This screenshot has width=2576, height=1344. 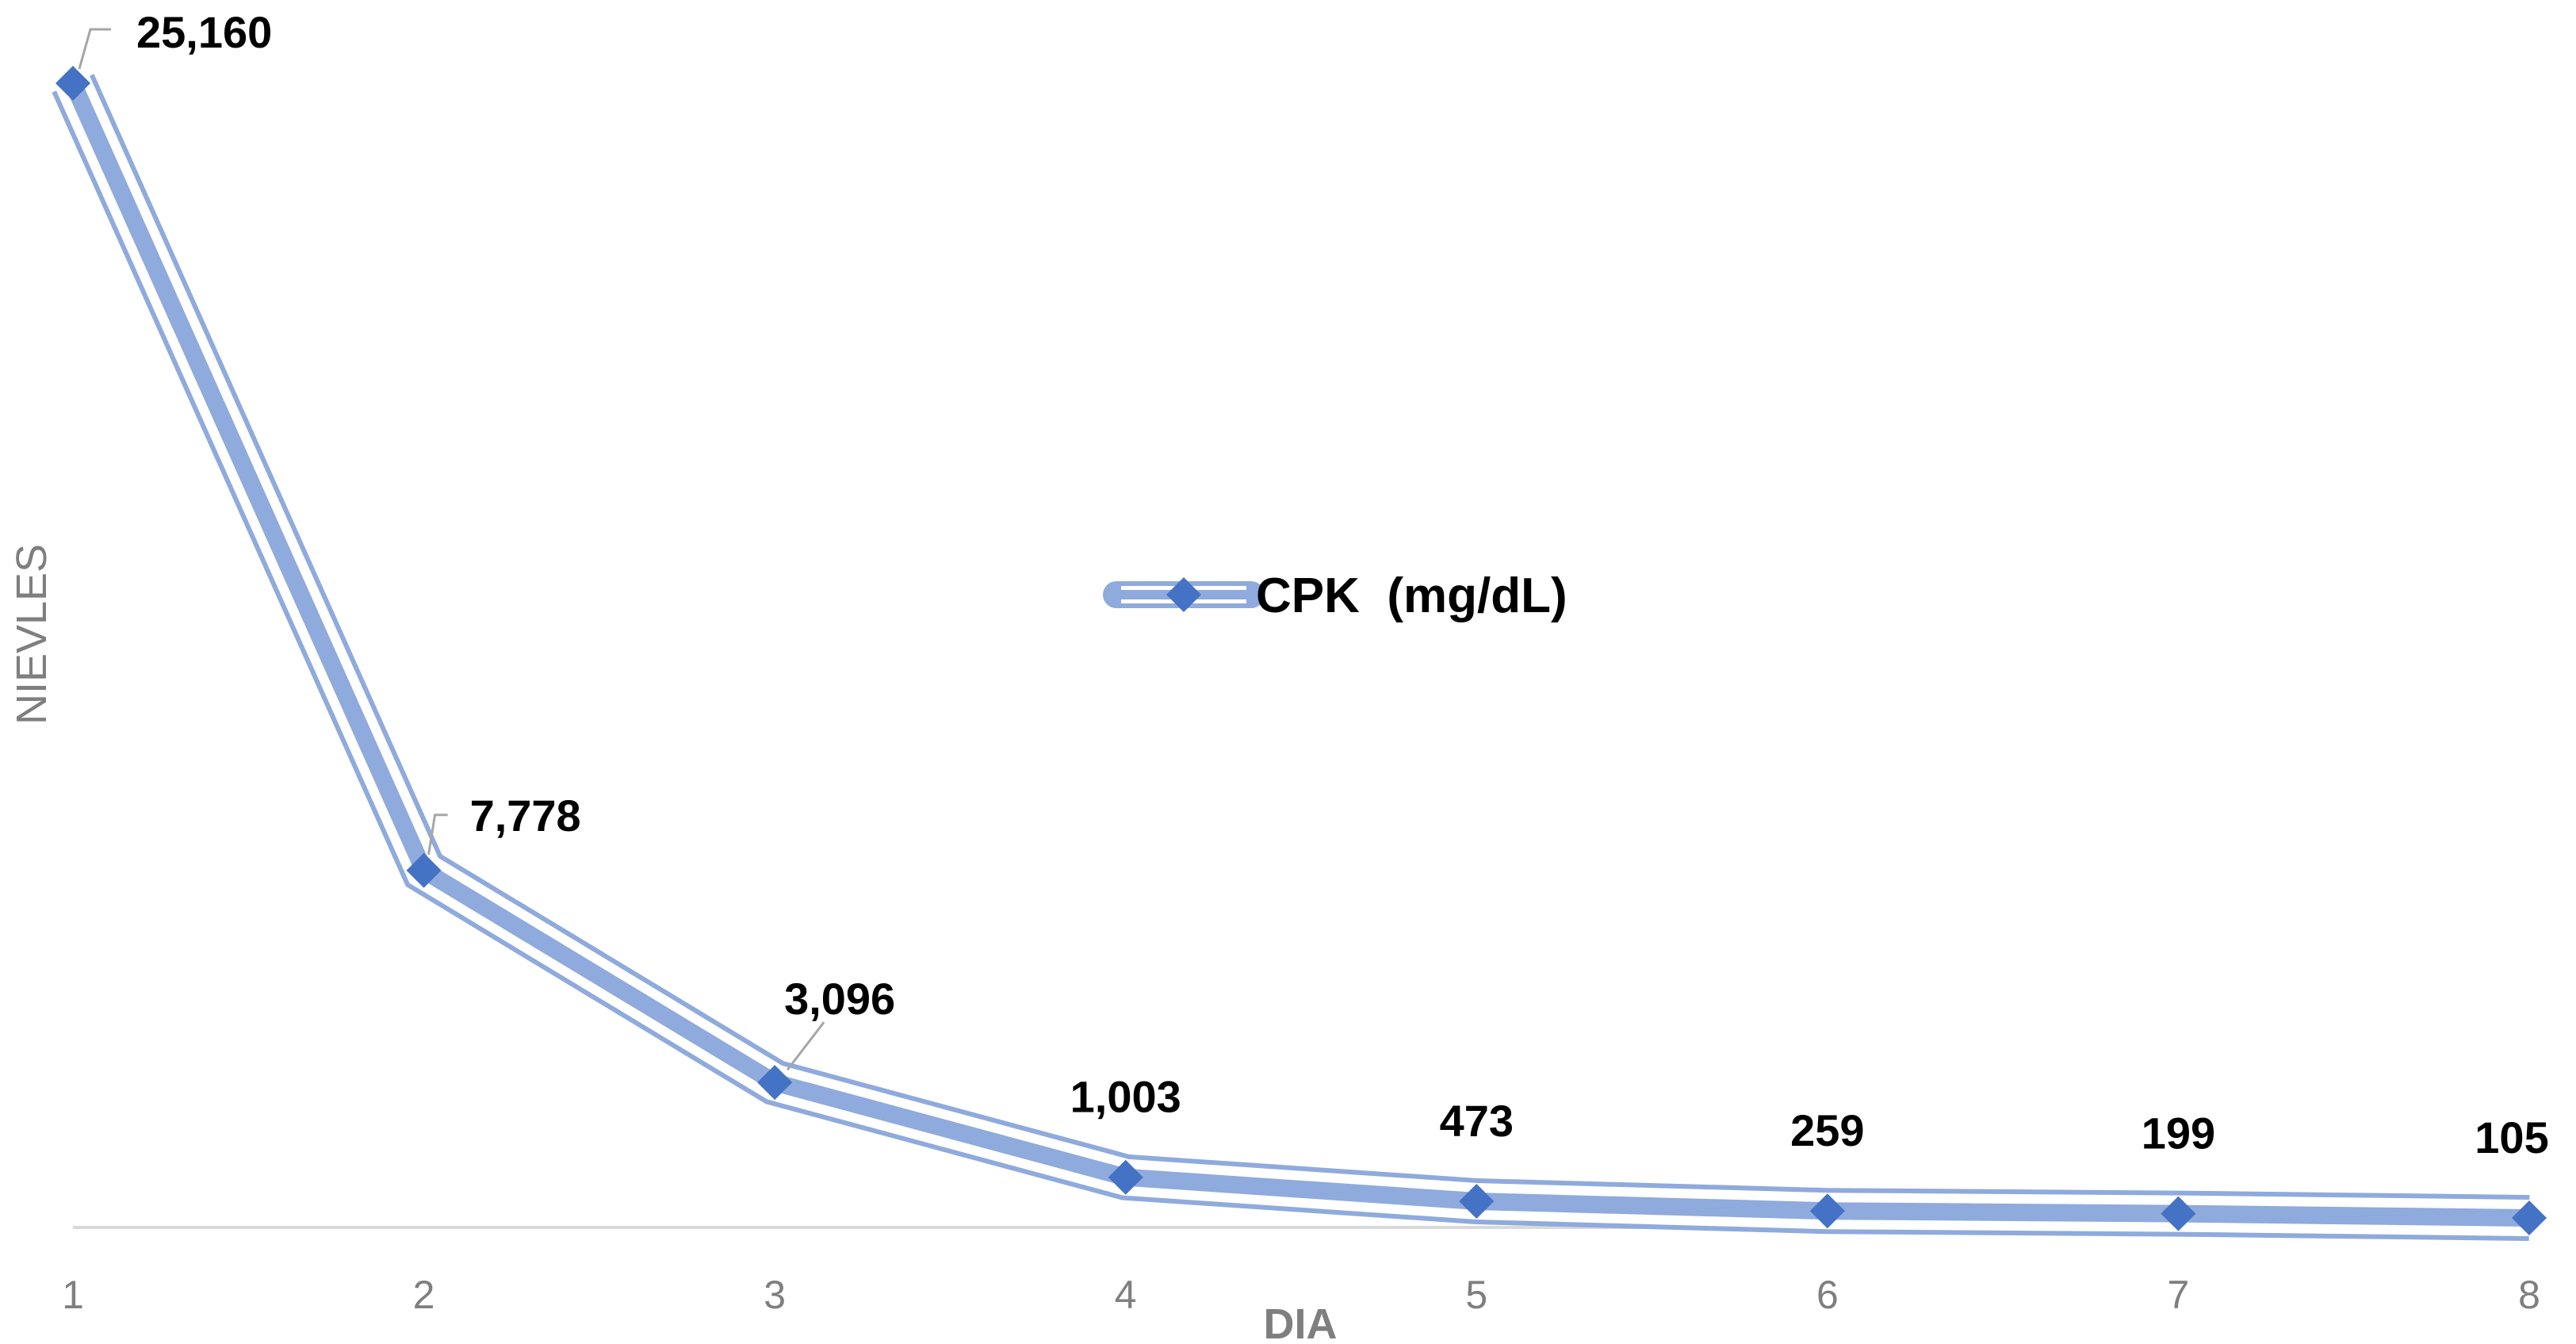 I want to click on data-label-2: 7,778, so click(x=525, y=815).